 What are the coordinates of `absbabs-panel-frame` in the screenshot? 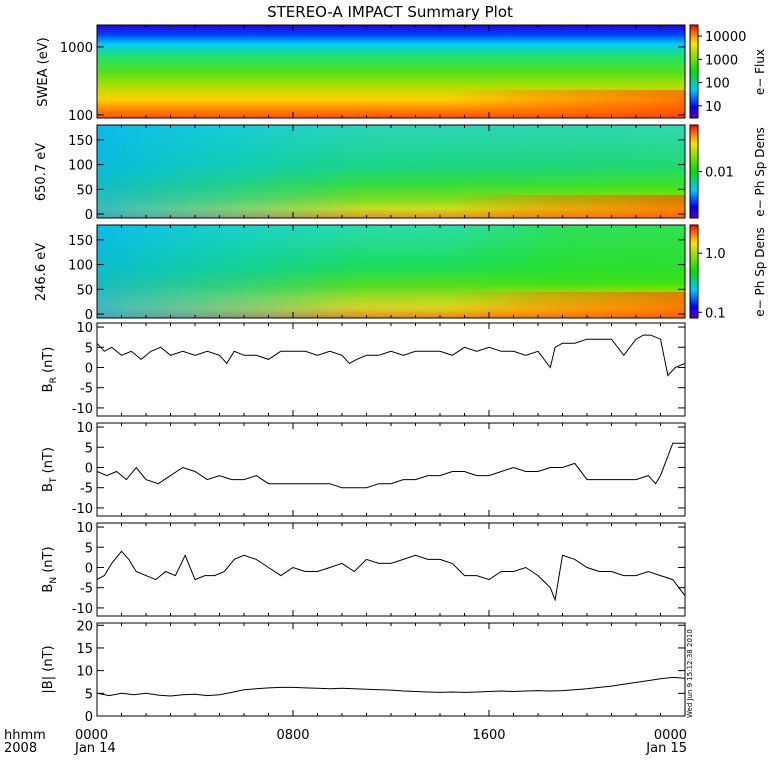 It's located at (391, 669).